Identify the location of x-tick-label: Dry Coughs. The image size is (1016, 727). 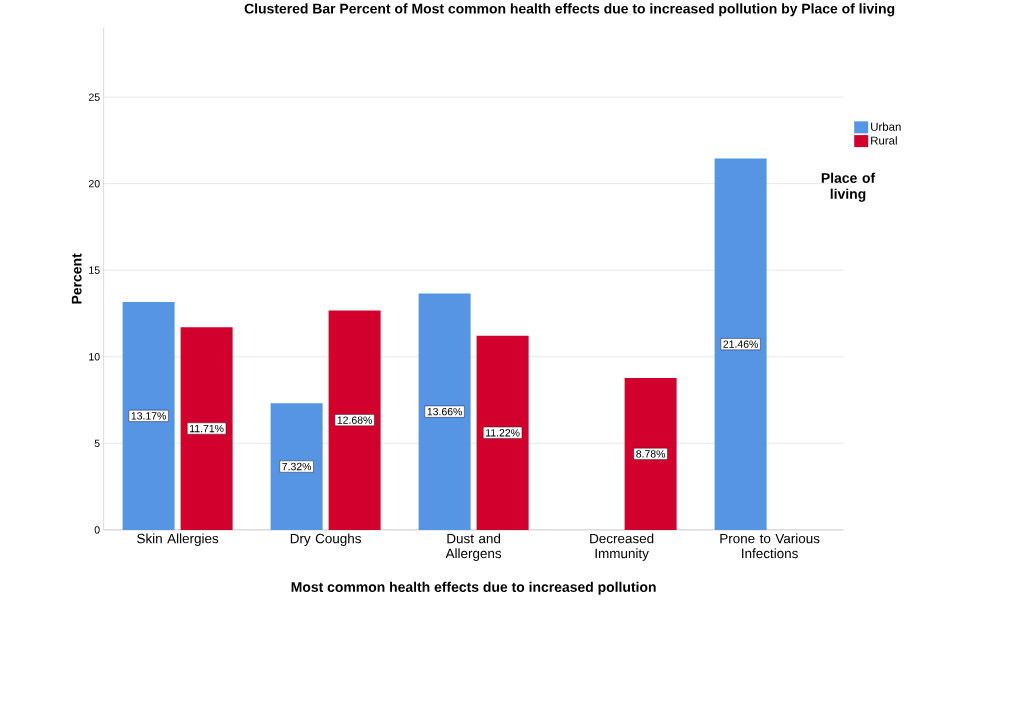
(325, 539).